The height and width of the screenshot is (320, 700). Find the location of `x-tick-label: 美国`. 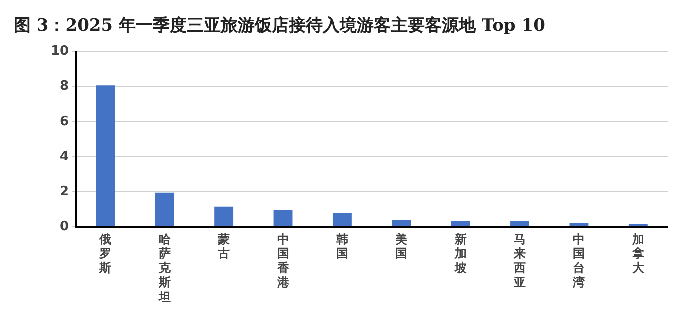

x-tick-label: 美国 is located at coordinates (401, 246).